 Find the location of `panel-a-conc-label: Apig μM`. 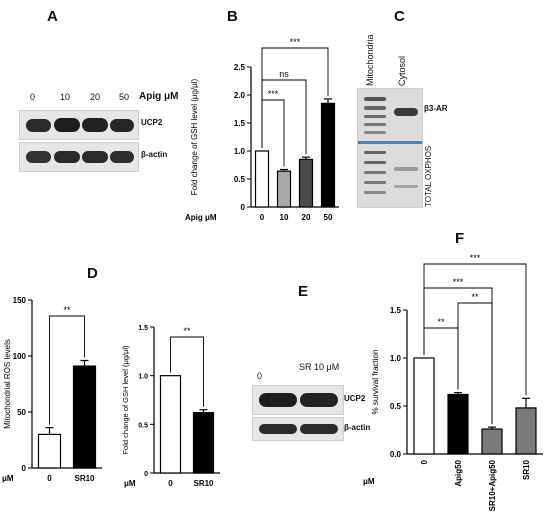

panel-a-conc-label: Apig μM is located at coordinates (159, 96).